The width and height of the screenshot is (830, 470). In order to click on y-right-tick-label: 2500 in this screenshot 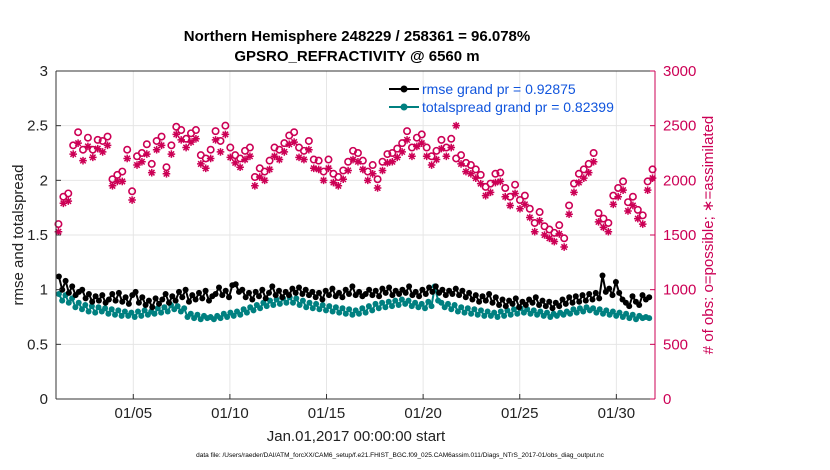, I will do `click(679, 126)`.